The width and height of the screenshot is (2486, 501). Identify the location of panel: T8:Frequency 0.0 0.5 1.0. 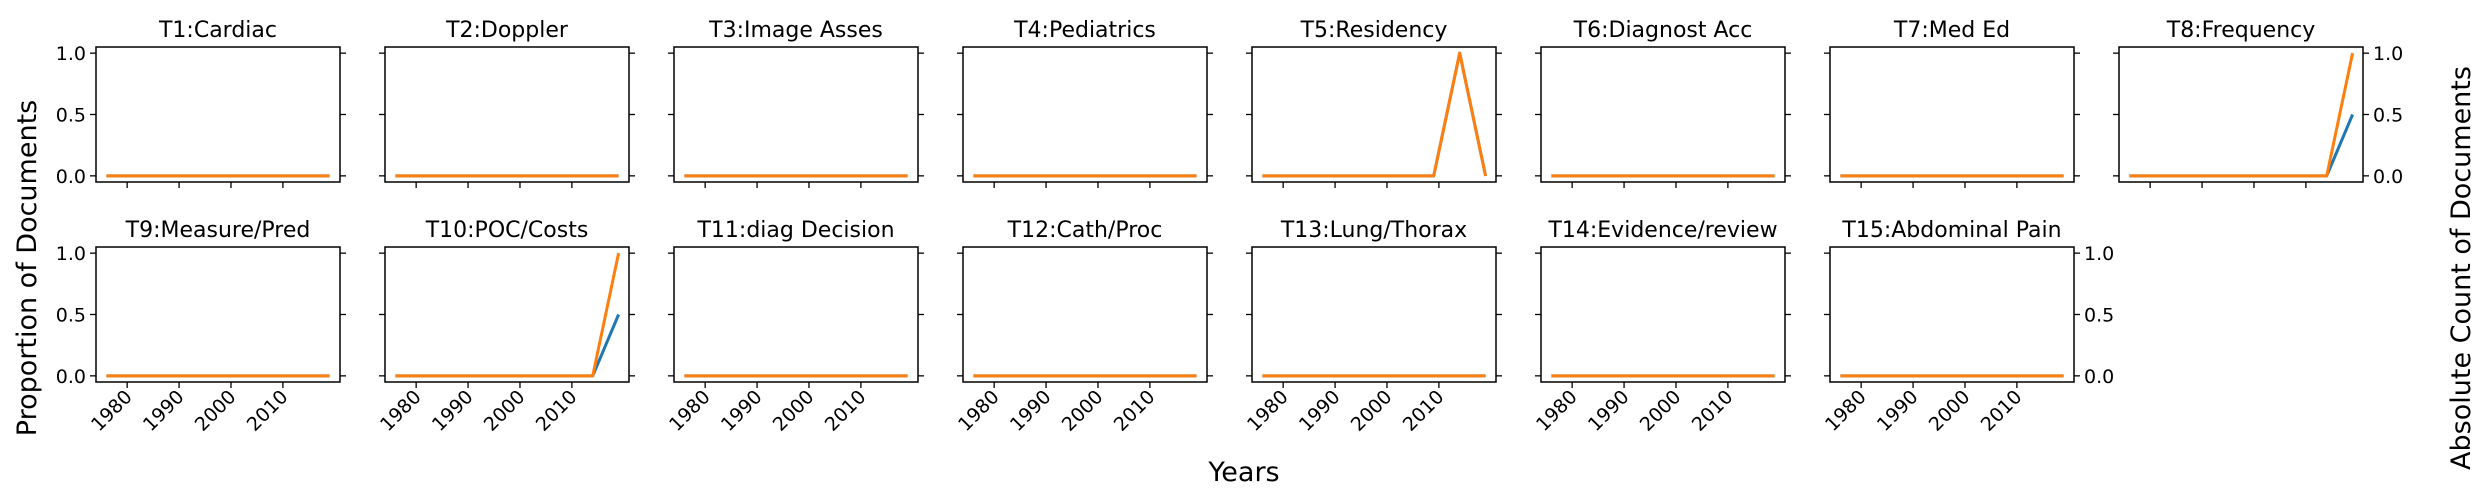
(2258, 103).